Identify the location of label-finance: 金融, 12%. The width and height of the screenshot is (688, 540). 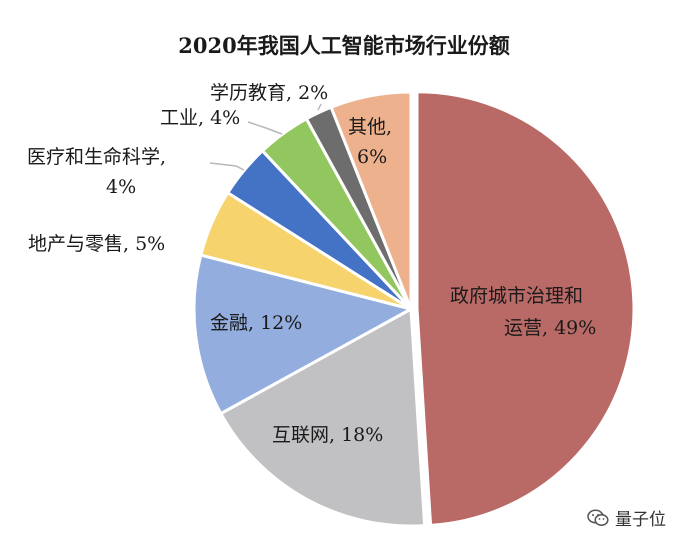
(256, 323).